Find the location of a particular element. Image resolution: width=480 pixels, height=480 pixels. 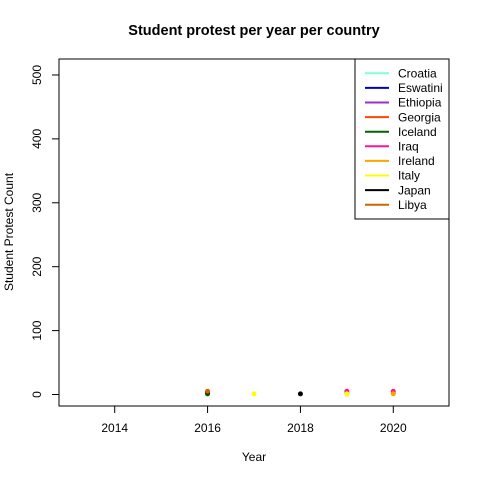

chart-title: Student protest per year per country is located at coordinates (253, 31).